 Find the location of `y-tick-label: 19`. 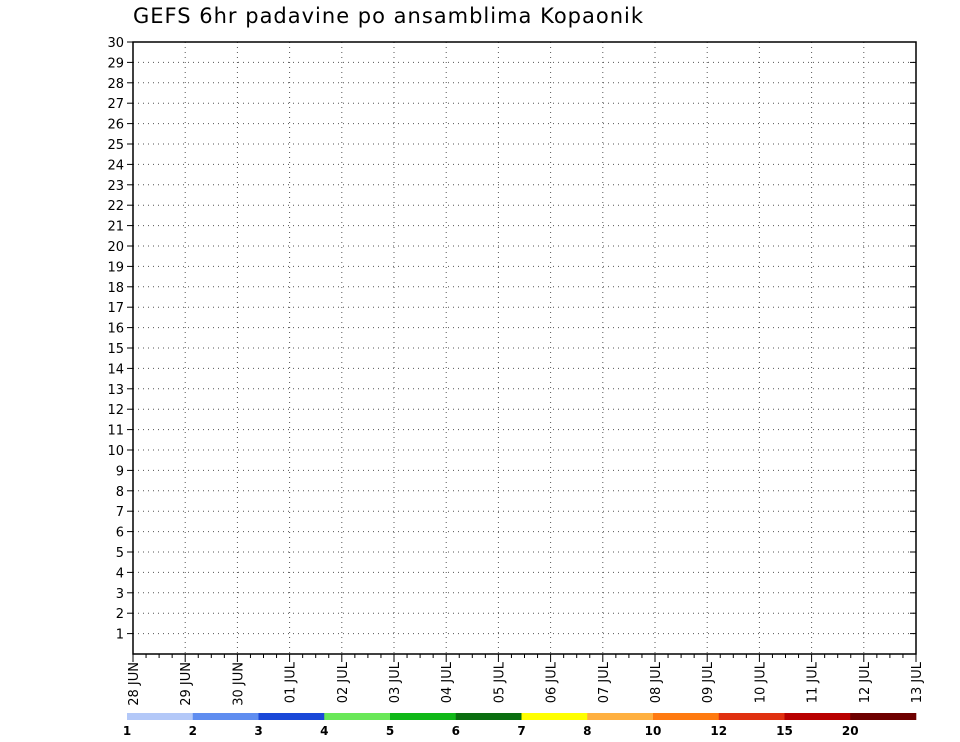

y-tick-label: 19 is located at coordinates (115, 267).